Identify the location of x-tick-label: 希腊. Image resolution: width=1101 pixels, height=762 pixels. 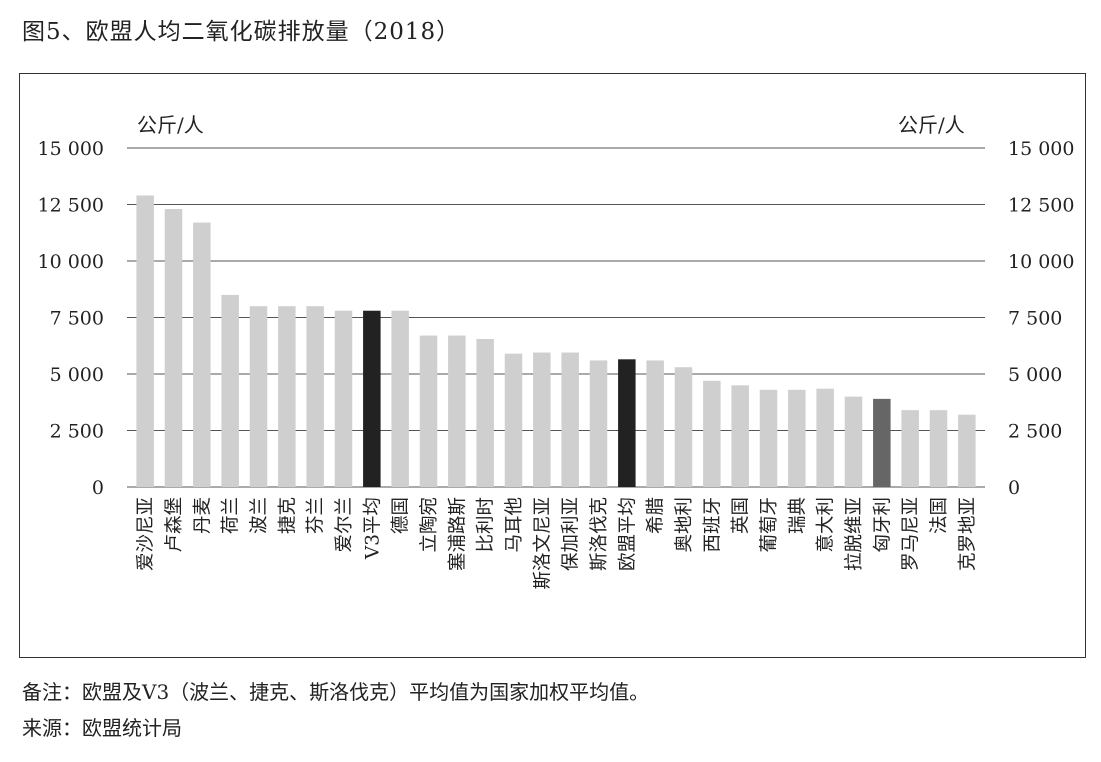
(656, 515).